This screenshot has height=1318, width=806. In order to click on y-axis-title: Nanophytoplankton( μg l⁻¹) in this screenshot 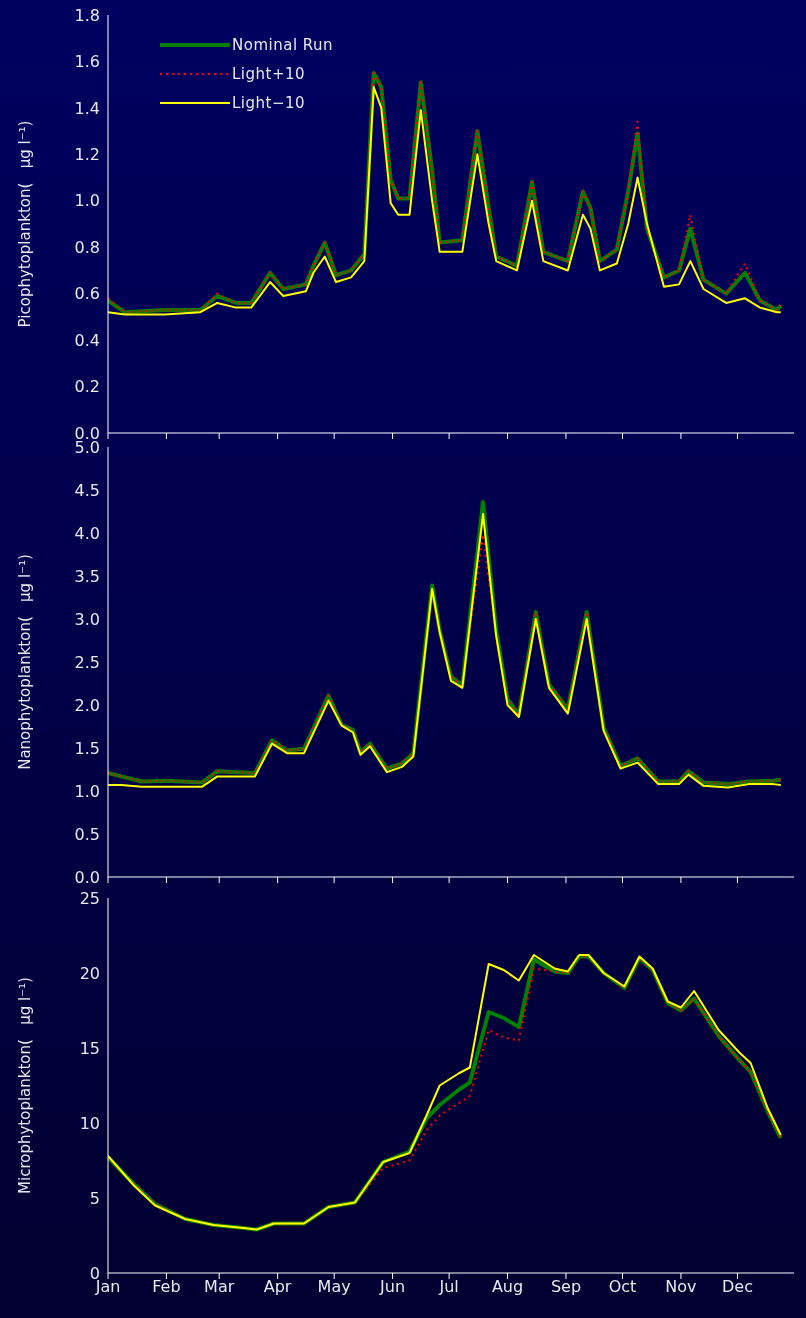, I will do `click(25, 662)`.